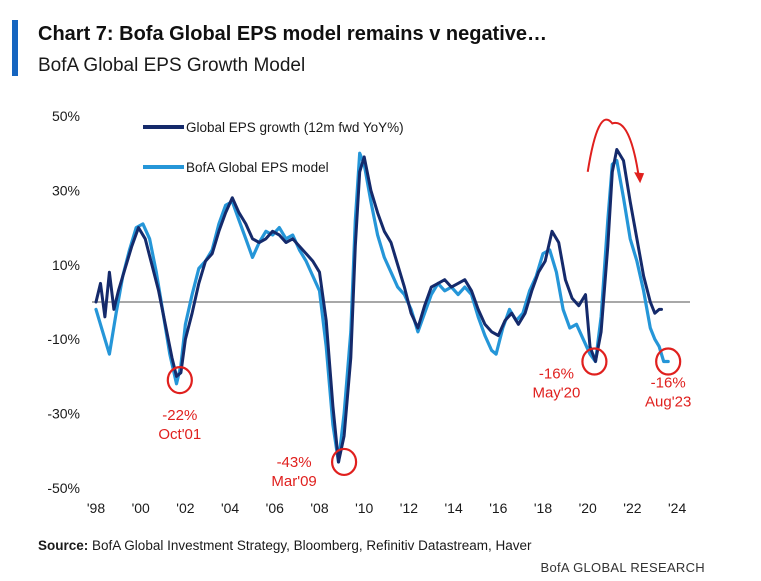 Image resolution: width=761 pixels, height=581 pixels. What do you see at coordinates (409, 508) in the screenshot?
I see `x-tick-label: '12` at bounding box center [409, 508].